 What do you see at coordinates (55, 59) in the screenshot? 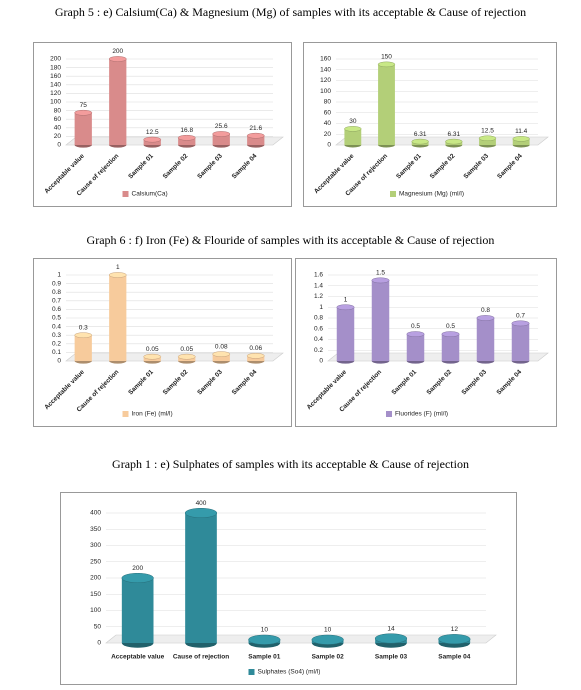
I see `y-tick-label: 200` at bounding box center [55, 59].